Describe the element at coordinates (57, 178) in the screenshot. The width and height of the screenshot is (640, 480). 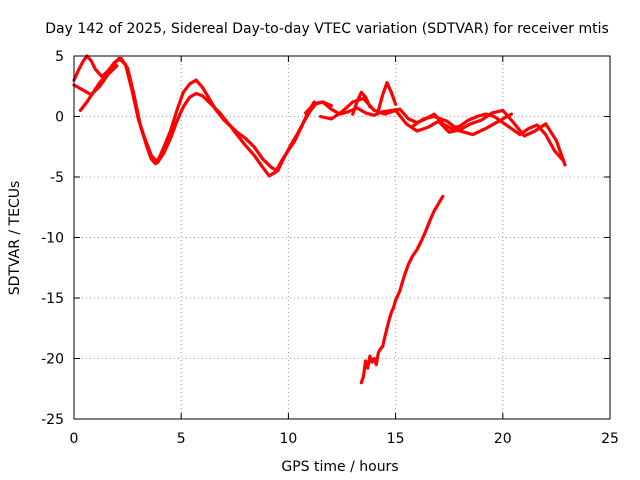
I see `y-tick-label: -5` at that location.